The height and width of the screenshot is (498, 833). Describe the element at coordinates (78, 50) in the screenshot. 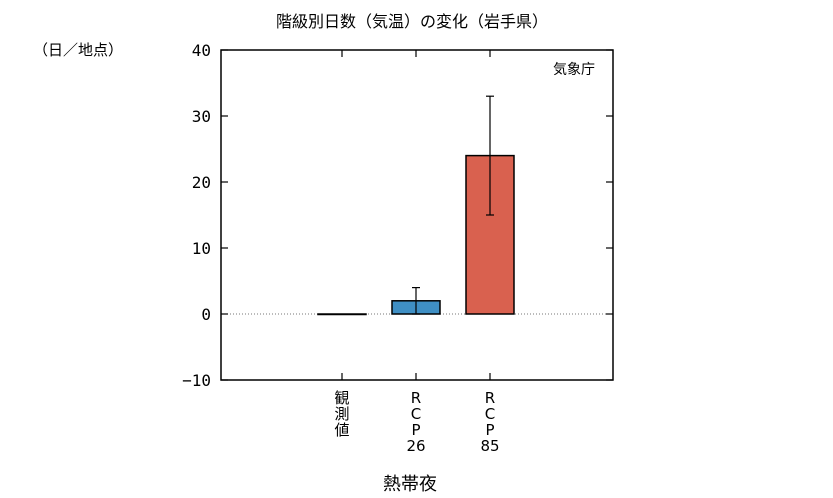

I see `y-axis-unit: （日／地点）` at that location.